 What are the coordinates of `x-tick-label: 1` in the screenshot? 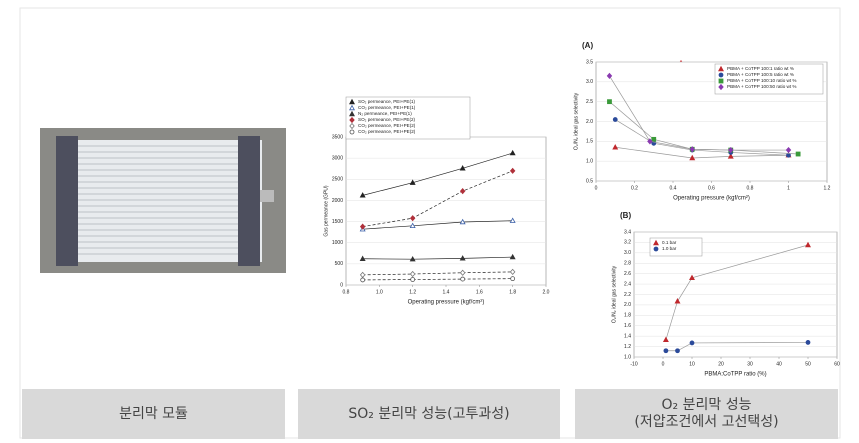 It's located at (788, 188).